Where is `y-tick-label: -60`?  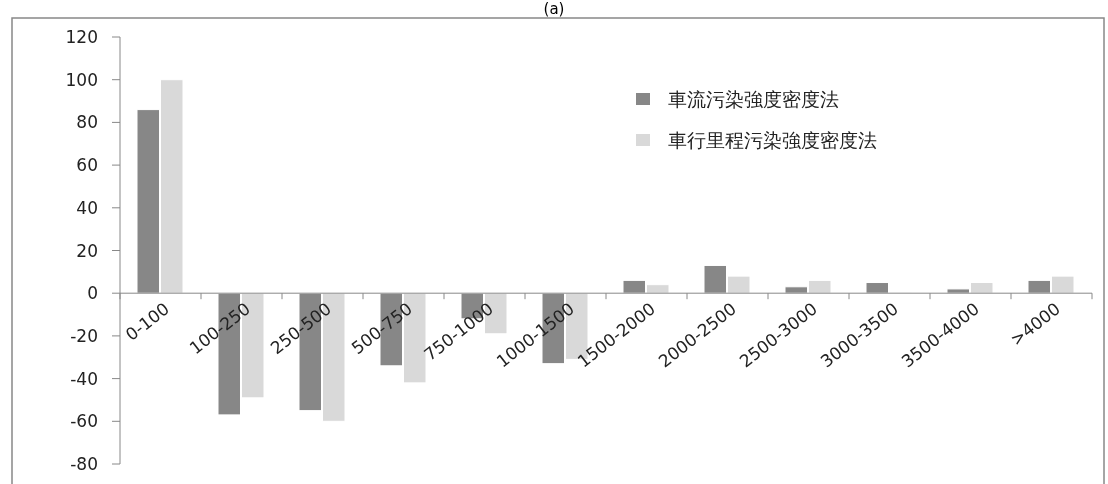
y-tick-label: -60 is located at coordinates (84, 421).